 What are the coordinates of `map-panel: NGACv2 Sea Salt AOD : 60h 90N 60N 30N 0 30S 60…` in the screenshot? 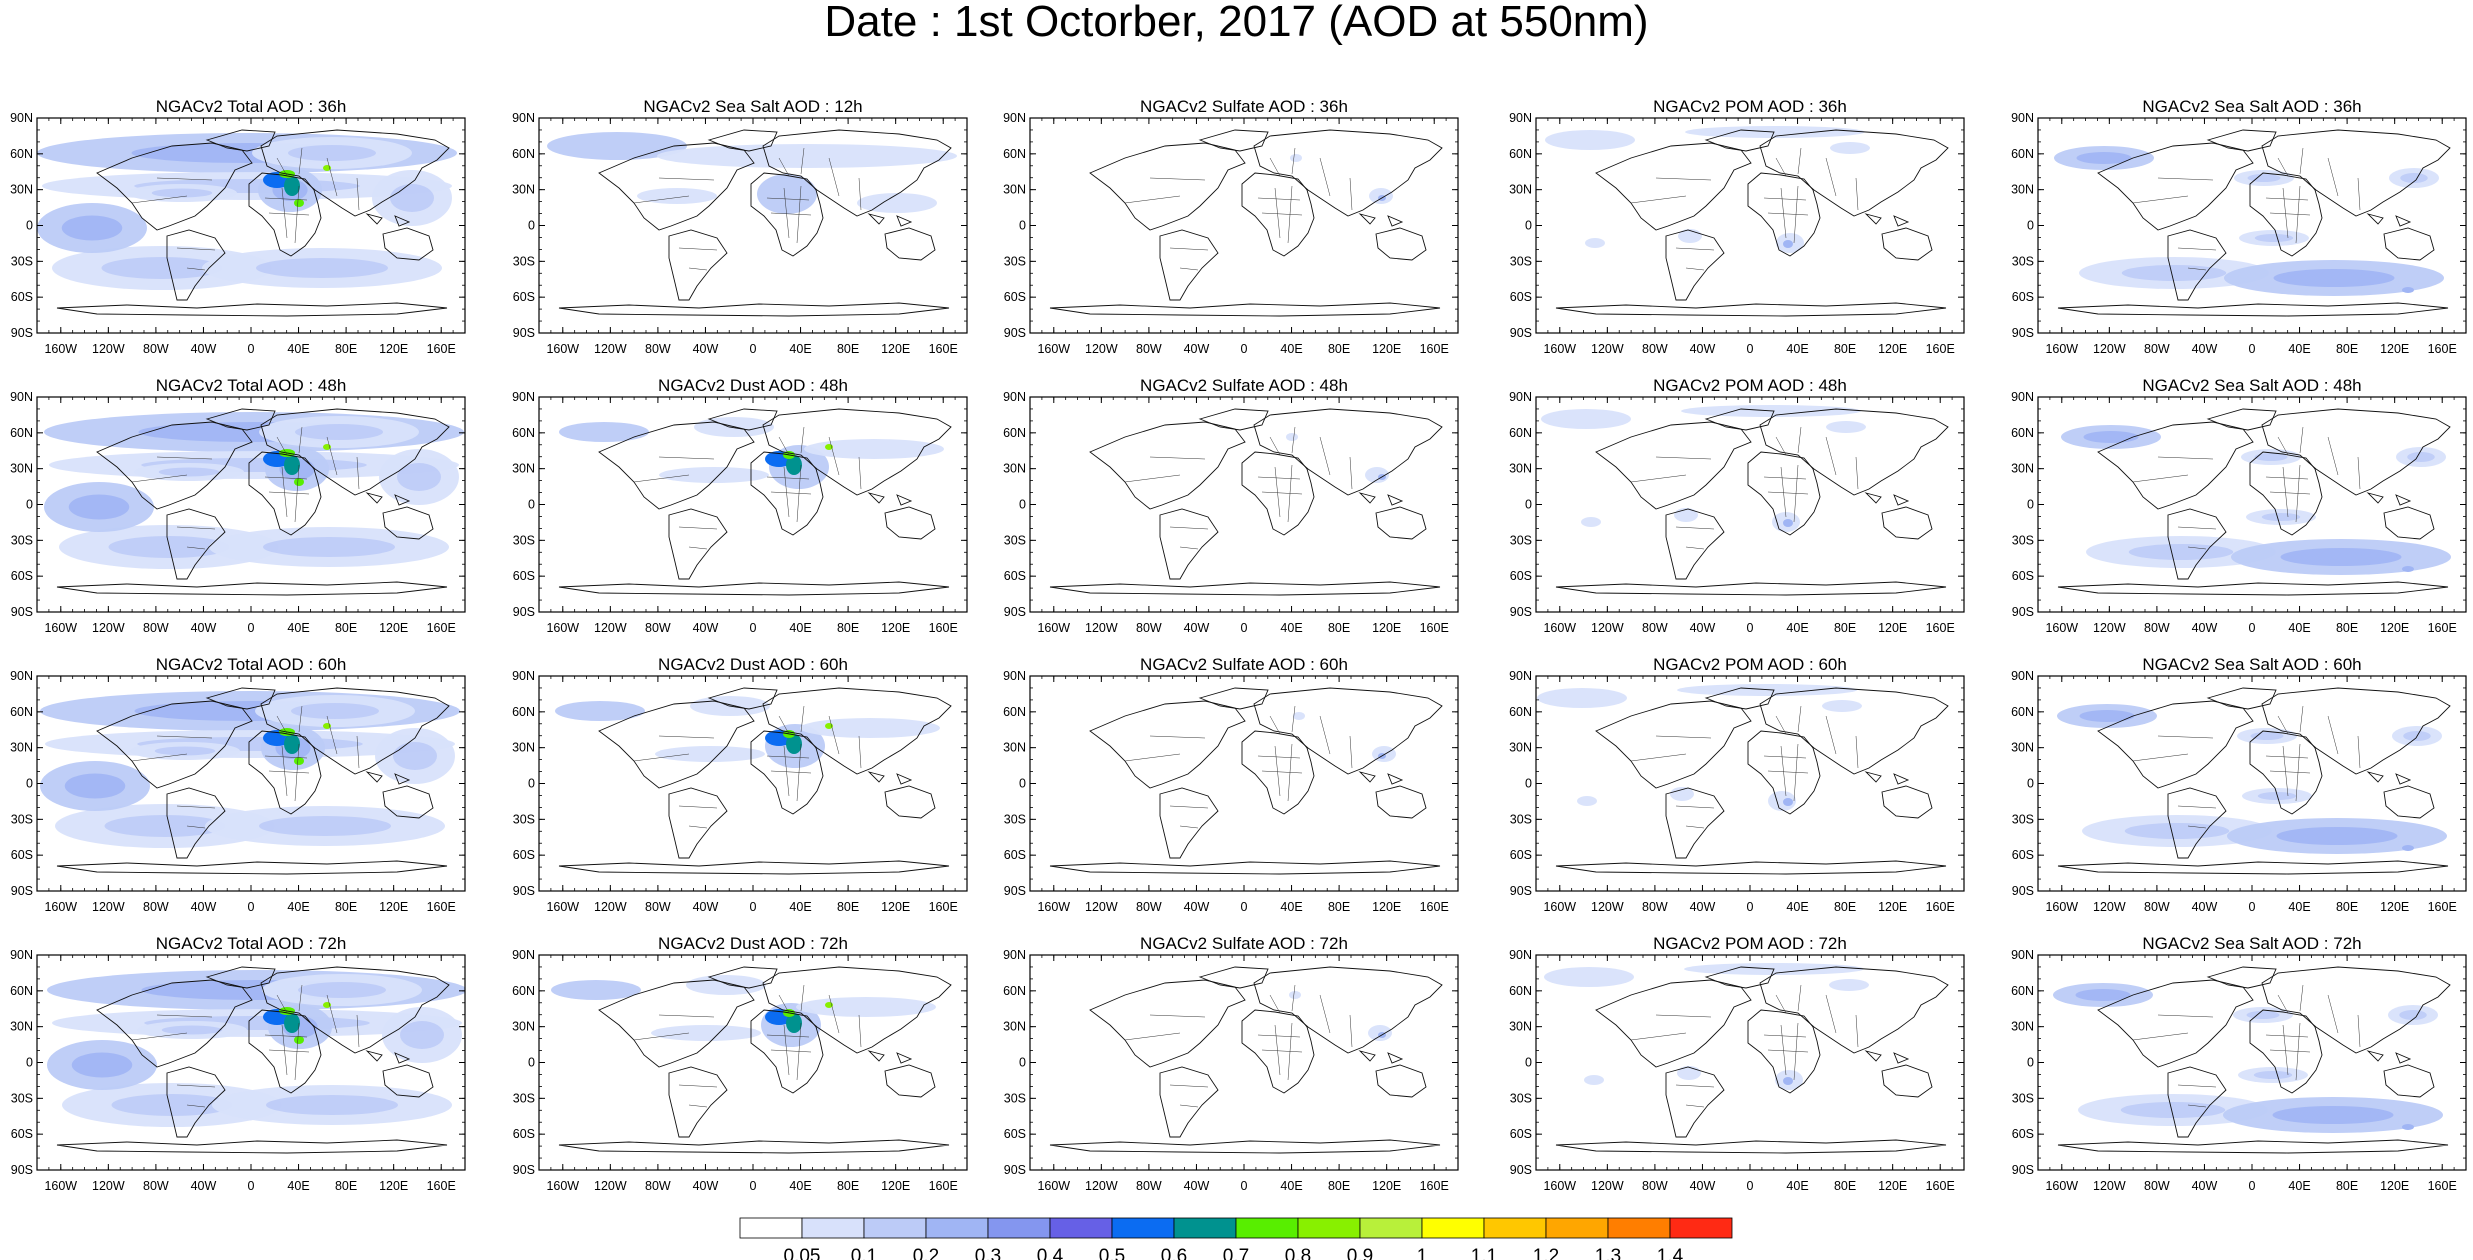 It's located at (2239, 784).